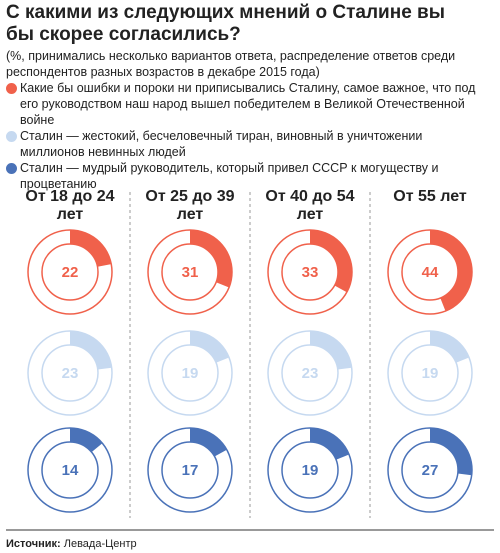 The image size is (500, 553). Describe the element at coordinates (430, 196) in the screenshot. I see `column-header: От 55 лет` at that location.